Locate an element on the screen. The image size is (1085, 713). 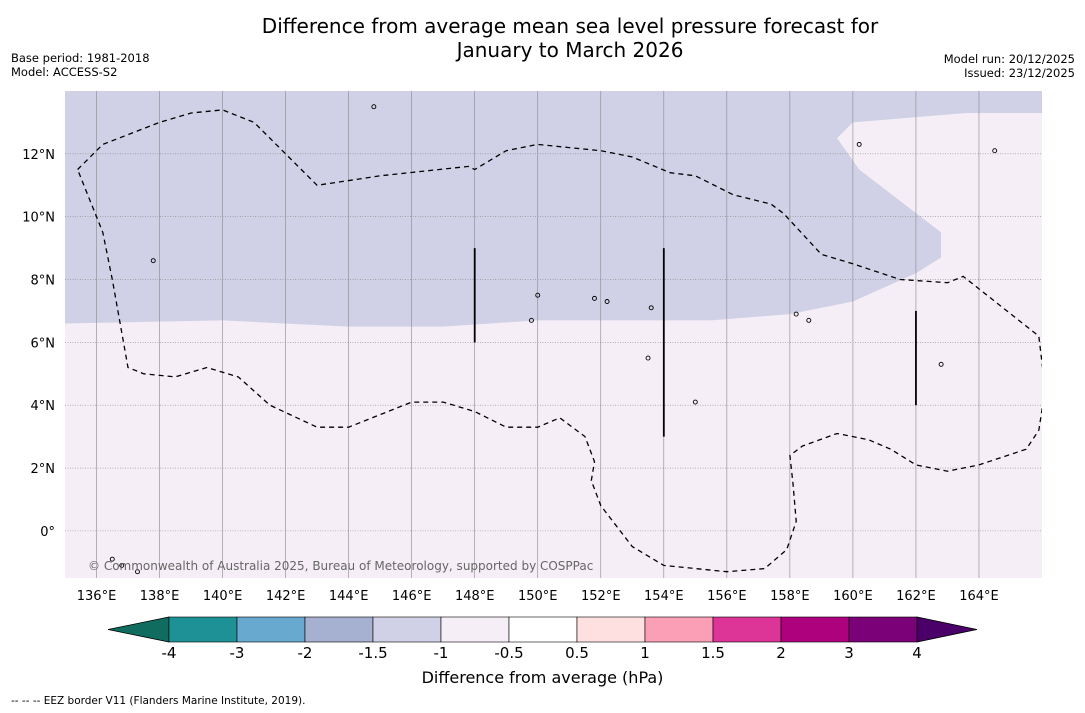
colorbar-title: Difference from average (hPa) is located at coordinates (542, 677).